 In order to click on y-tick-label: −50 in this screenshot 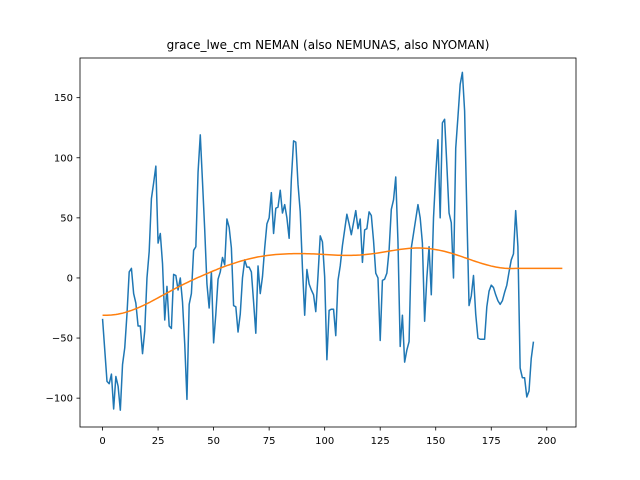, I will do `click(62, 339)`.